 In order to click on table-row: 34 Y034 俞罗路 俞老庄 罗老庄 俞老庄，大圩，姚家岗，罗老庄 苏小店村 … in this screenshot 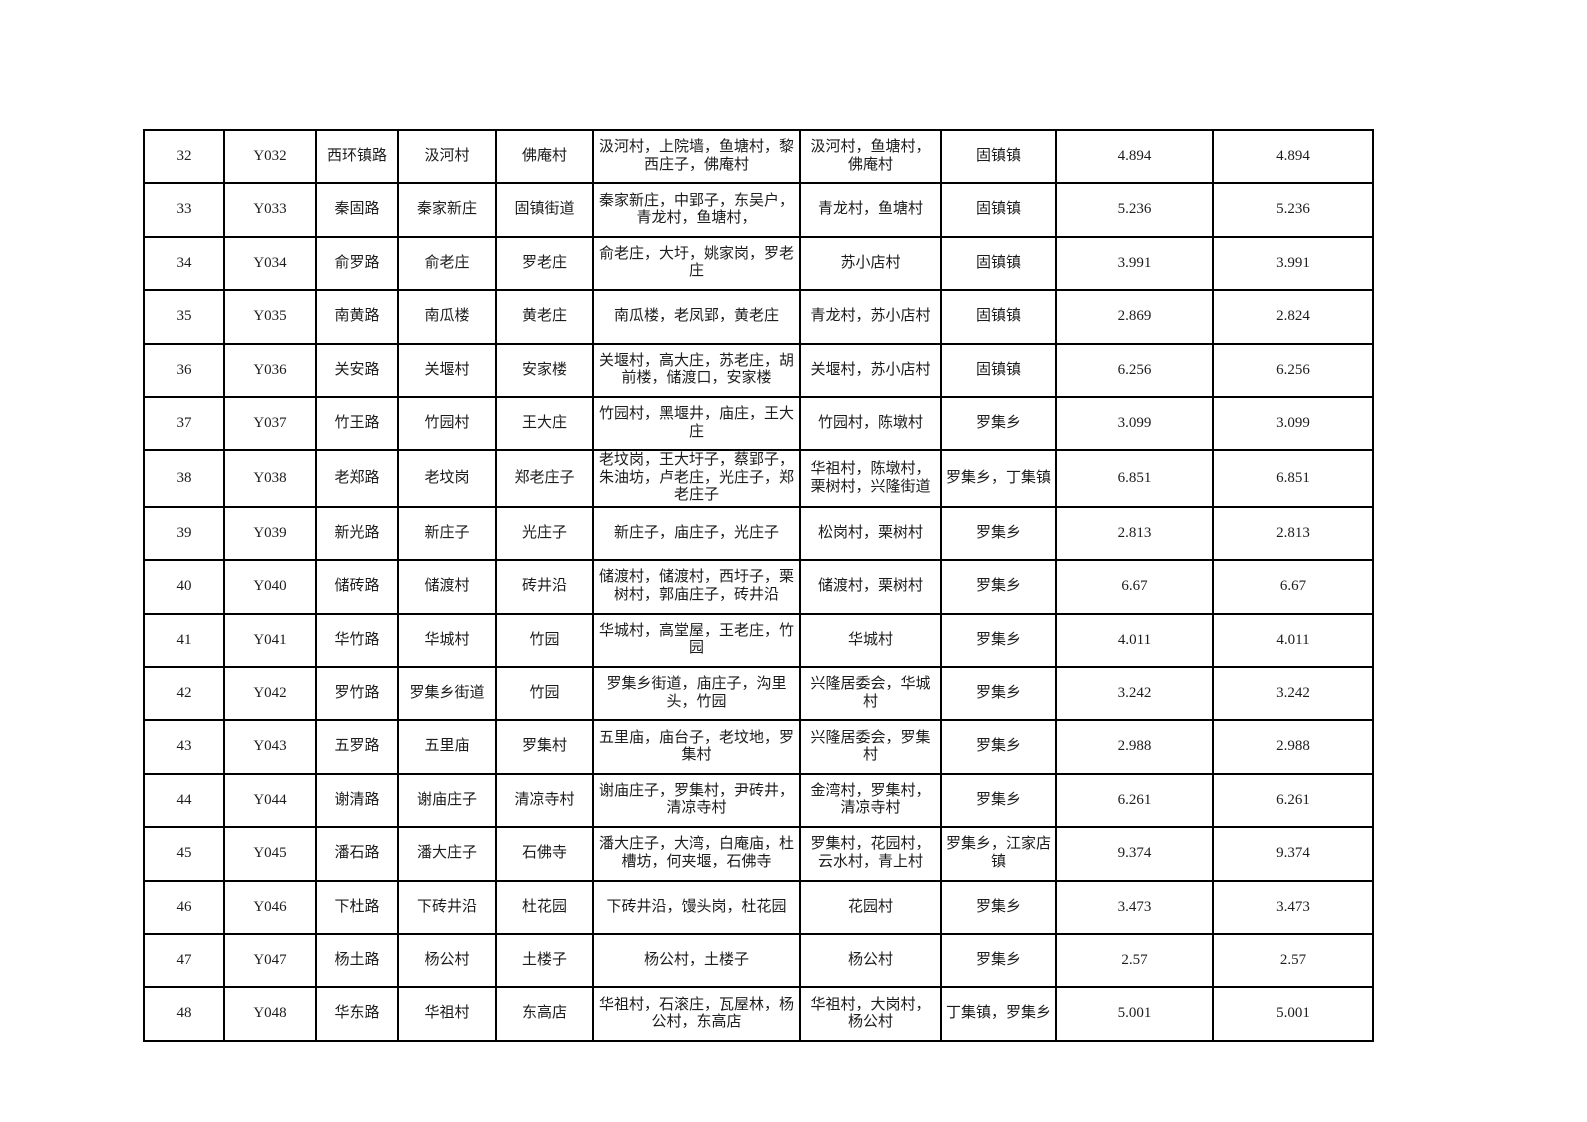, I will do `click(758, 263)`.